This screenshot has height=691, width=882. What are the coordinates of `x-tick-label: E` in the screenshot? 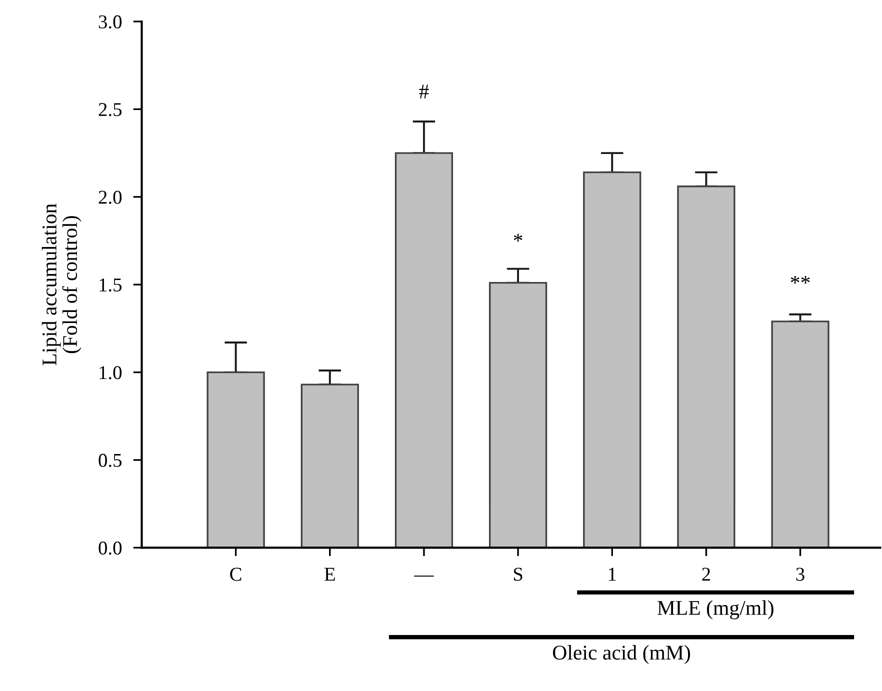 It's located at (329, 574).